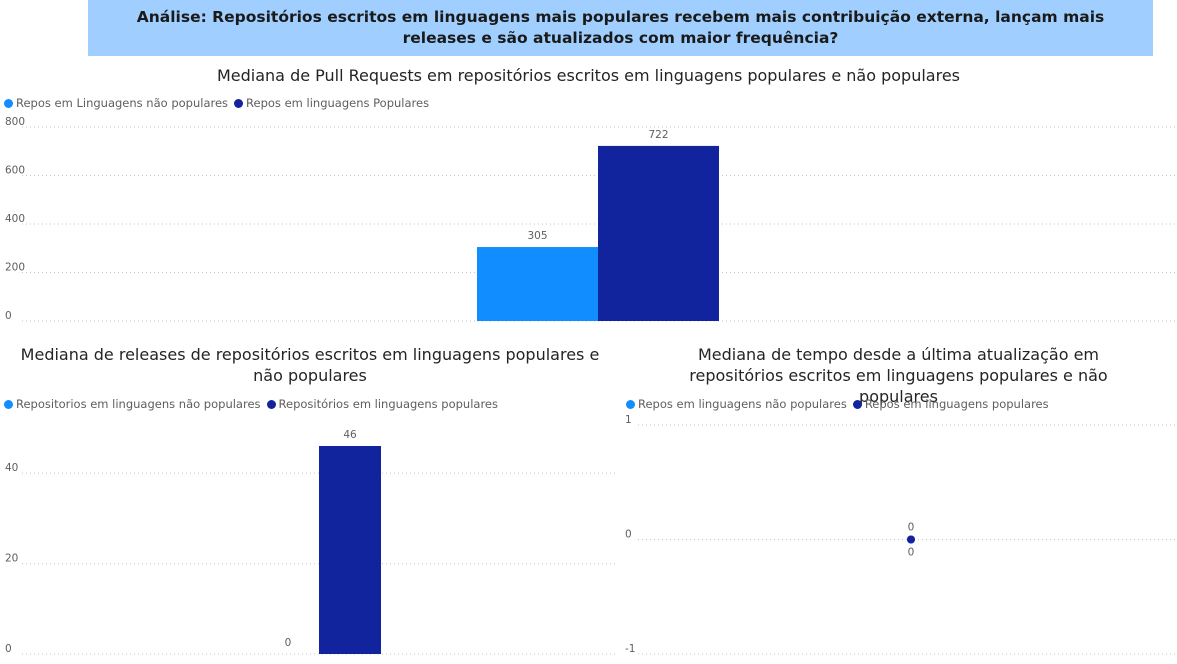 The width and height of the screenshot is (1177, 664). I want to click on y-tick-label: 400, so click(15, 219).